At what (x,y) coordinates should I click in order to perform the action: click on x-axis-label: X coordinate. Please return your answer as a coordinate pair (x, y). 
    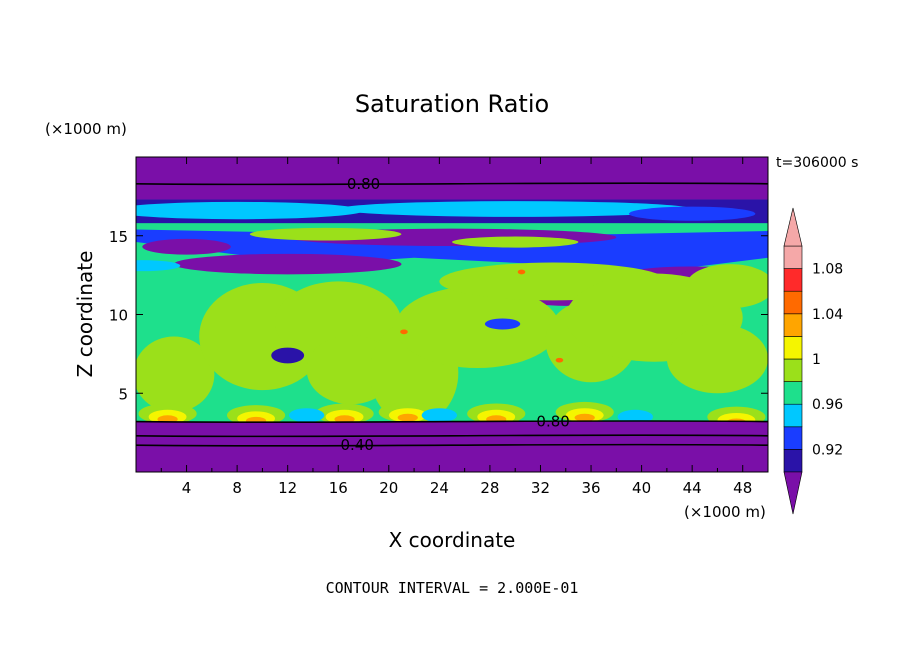
    Looking at the image, I should click on (452, 540).